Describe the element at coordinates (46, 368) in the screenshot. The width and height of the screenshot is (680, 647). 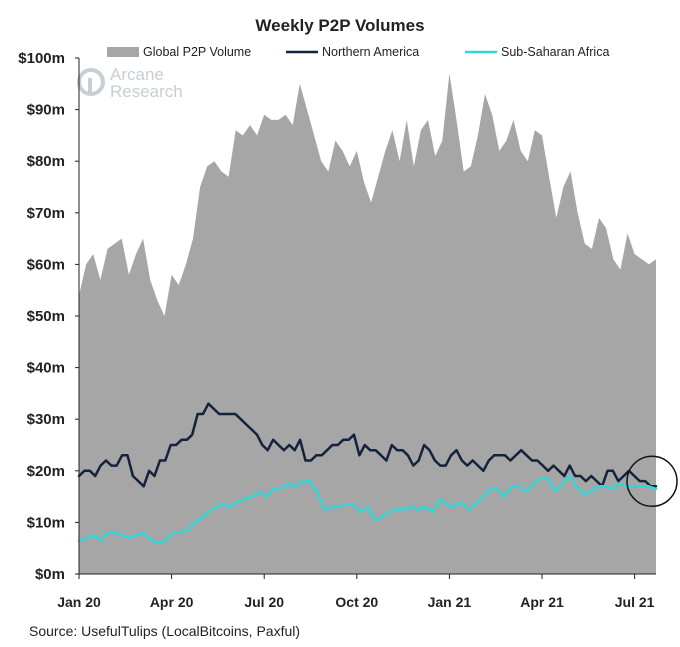
I see `y-tick-label: $40m` at that location.